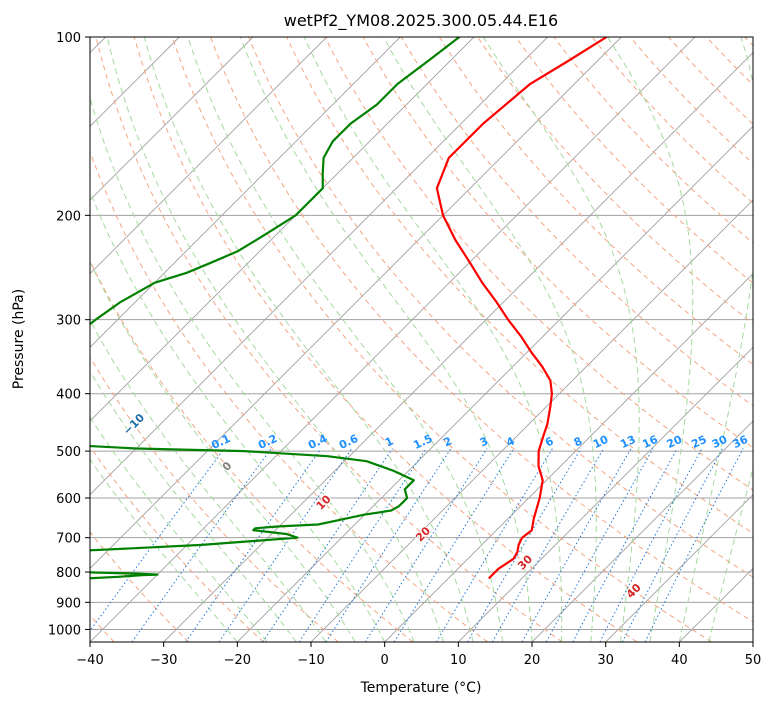 Image resolution: width=775 pixels, height=708 pixels. What do you see at coordinates (68, 603) in the screenshot?
I see `y-tick-label: 900` at bounding box center [68, 603].